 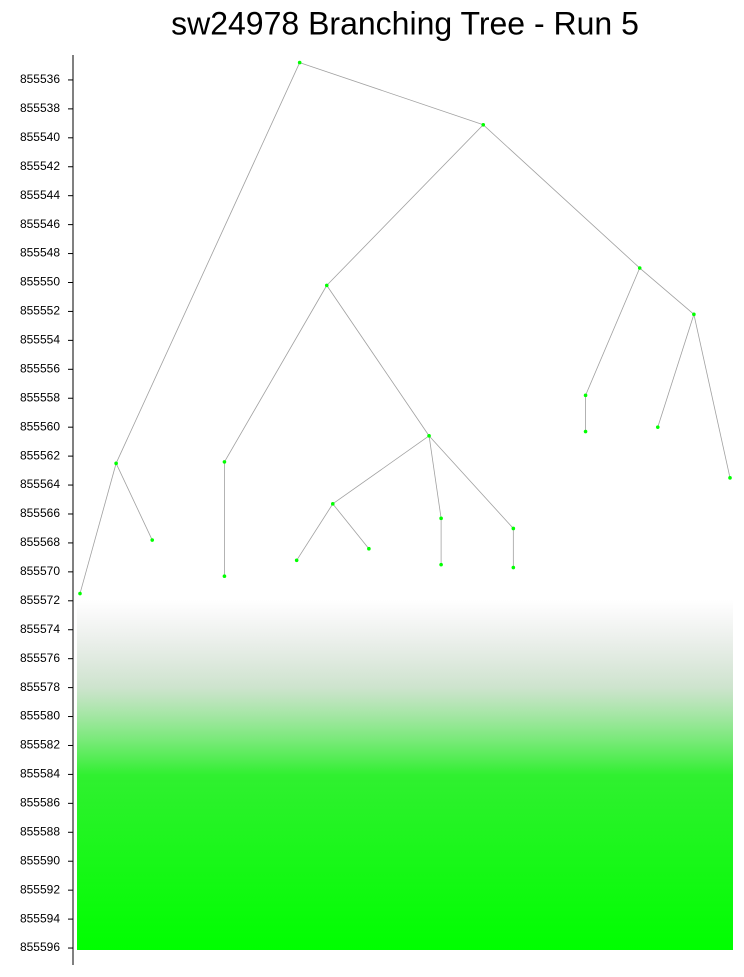 I want to click on y-tick-label: 855542, so click(x=40, y=166).